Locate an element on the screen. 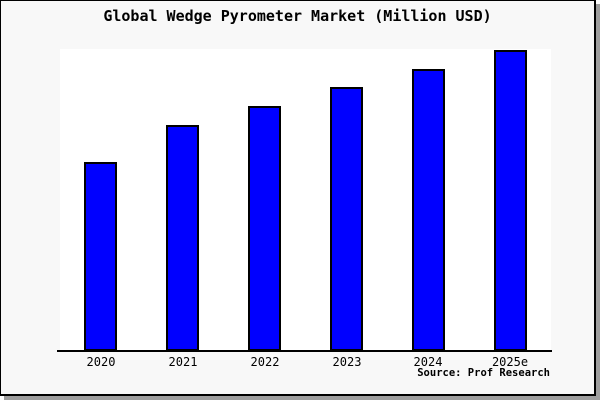  bar-2020 is located at coordinates (100, 256).